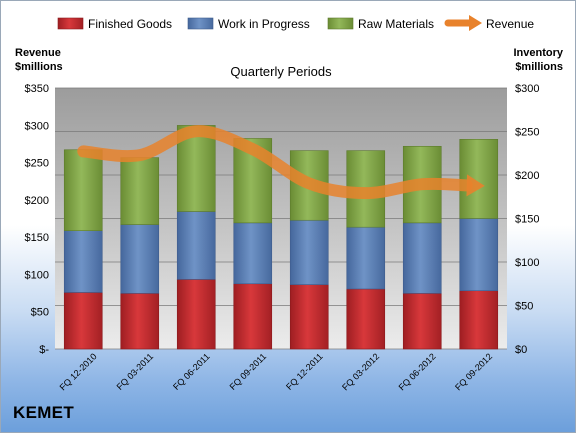  Describe the element at coordinates (38, 53) in the screenshot. I see `left-axis-title-line1: Revenue` at that location.